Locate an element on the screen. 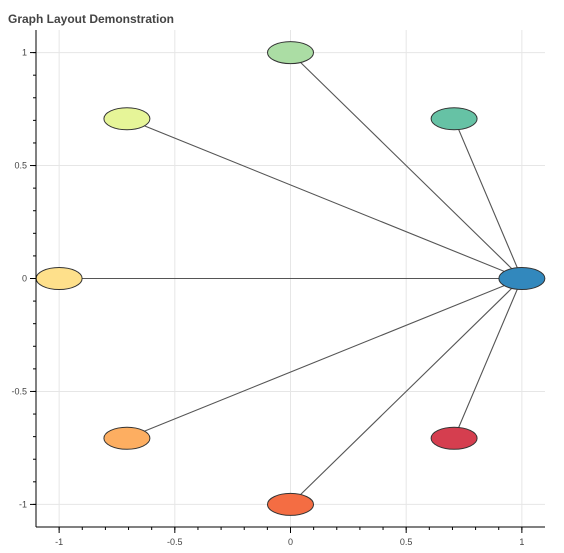 Image resolution: width=564 pixels, height=553 pixels. chart-title: Graph Layout Demonstration is located at coordinates (91, 19).